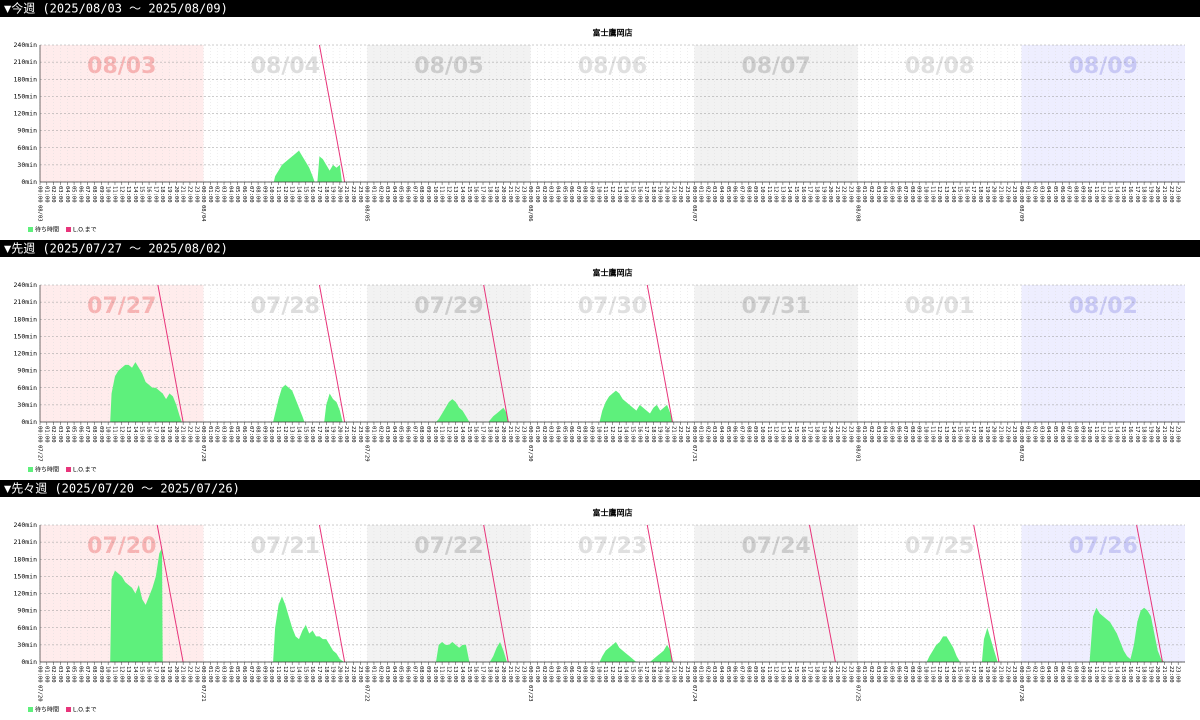 This screenshot has width=1200, height=720. I want to click on x-tick-label: 18:00, so click(980, 434).